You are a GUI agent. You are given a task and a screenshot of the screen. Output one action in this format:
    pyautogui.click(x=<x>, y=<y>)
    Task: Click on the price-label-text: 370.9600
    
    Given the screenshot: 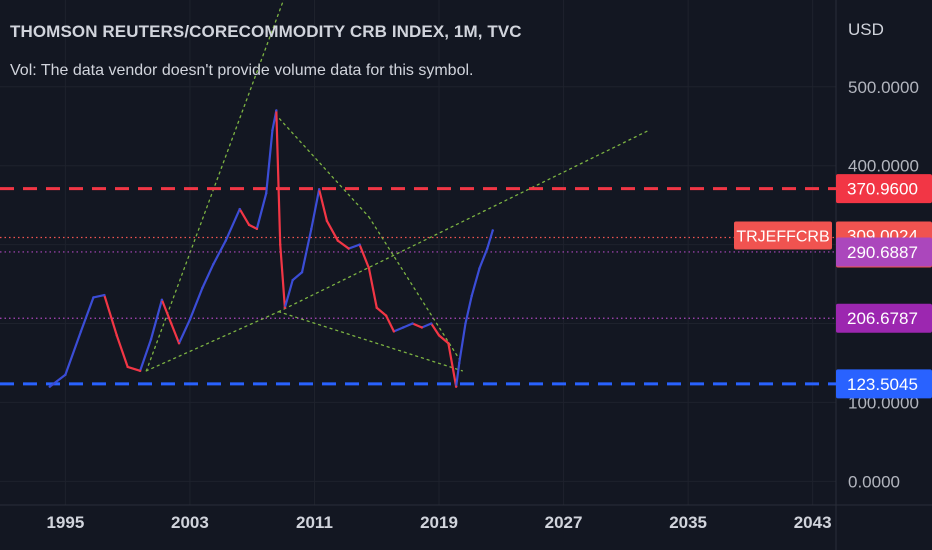 What is the action you would take?
    pyautogui.click(x=882, y=189)
    